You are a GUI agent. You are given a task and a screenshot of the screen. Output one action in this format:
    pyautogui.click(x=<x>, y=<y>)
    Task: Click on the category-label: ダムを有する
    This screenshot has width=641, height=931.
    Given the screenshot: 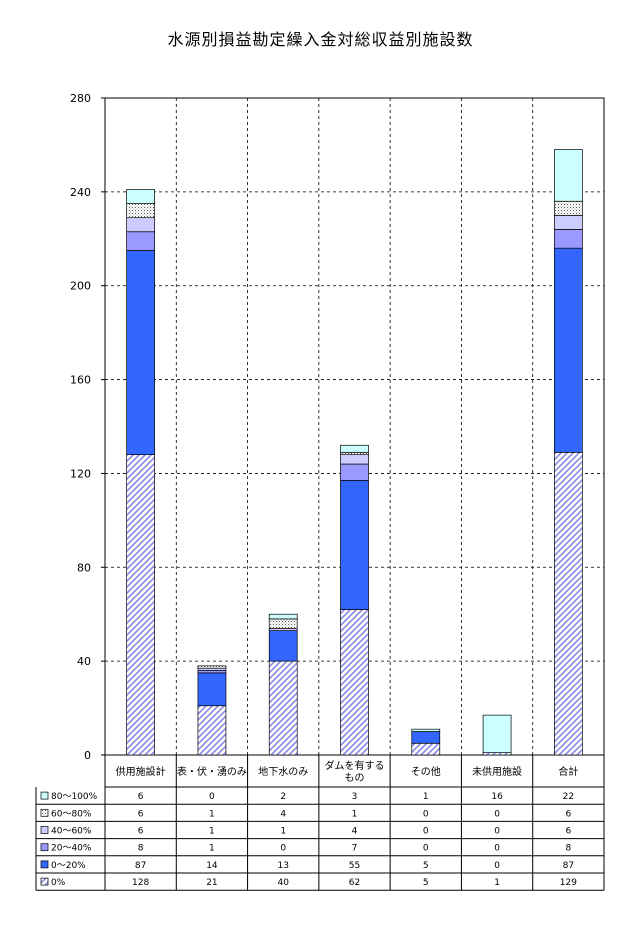 What is the action you would take?
    pyautogui.click(x=355, y=765)
    